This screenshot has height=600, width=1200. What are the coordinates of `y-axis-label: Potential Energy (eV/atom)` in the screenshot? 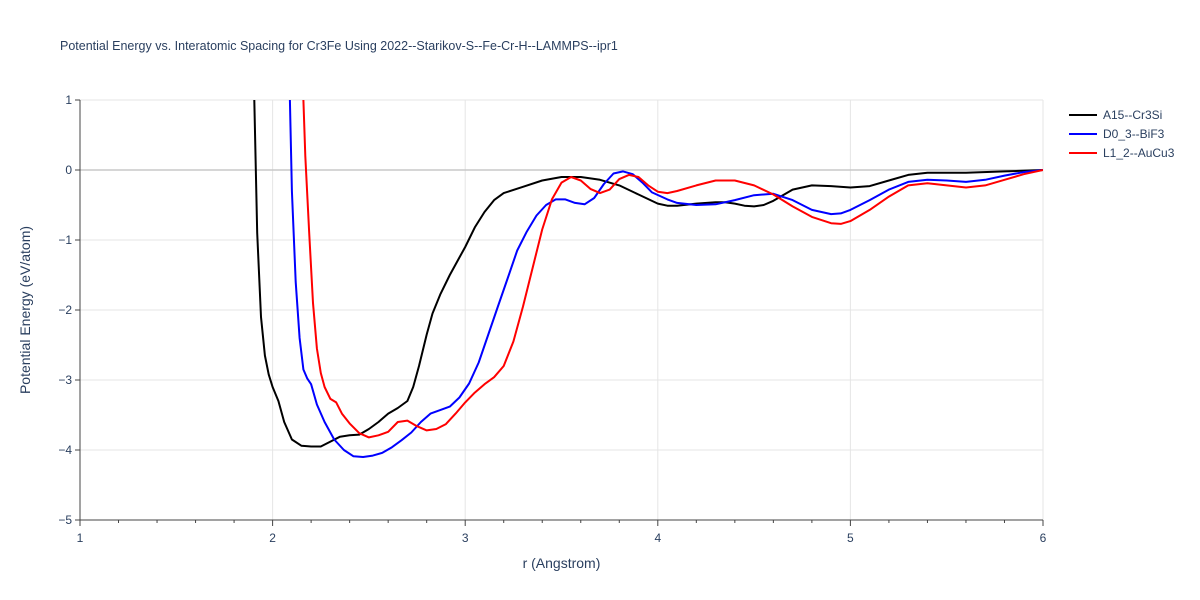 It's located at (25, 310).